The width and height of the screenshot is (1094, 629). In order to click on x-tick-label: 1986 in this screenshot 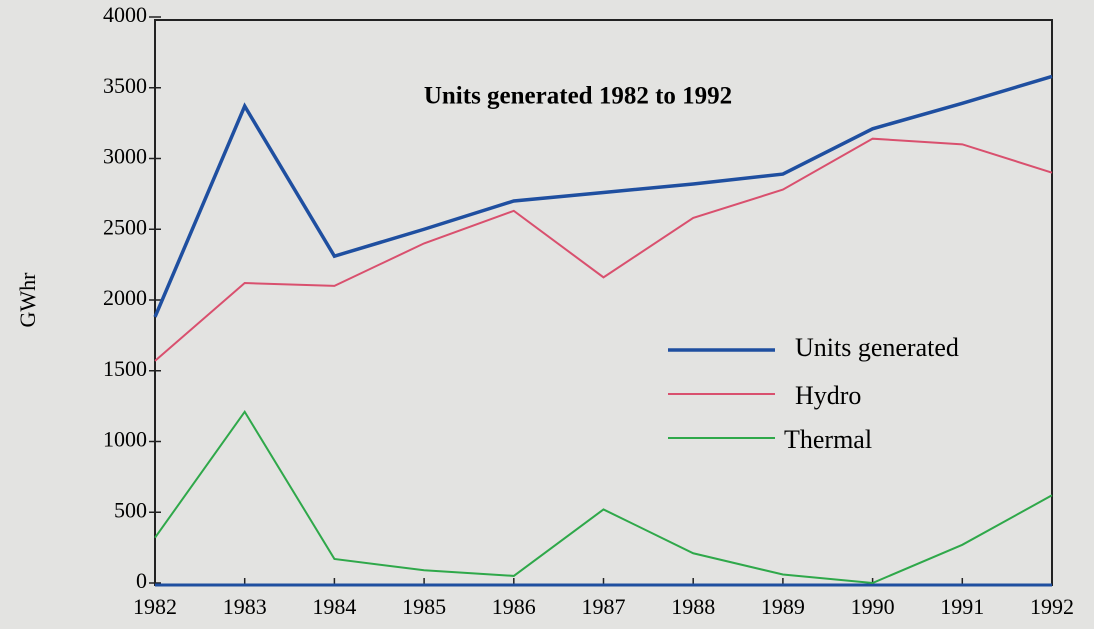, I will do `click(514, 606)`.